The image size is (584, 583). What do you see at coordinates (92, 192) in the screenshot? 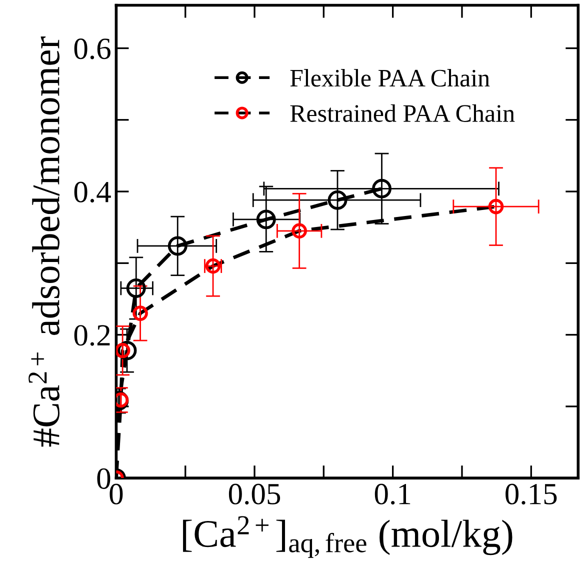
I see `y-tick-label: 0.4` at bounding box center [92, 192].